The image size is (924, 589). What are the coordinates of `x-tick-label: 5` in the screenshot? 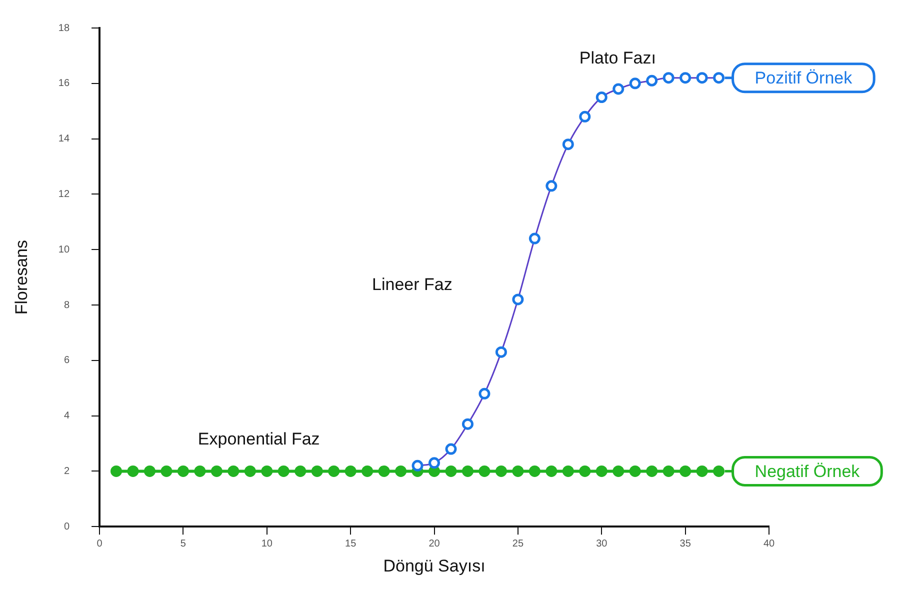 It's located at (183, 544).